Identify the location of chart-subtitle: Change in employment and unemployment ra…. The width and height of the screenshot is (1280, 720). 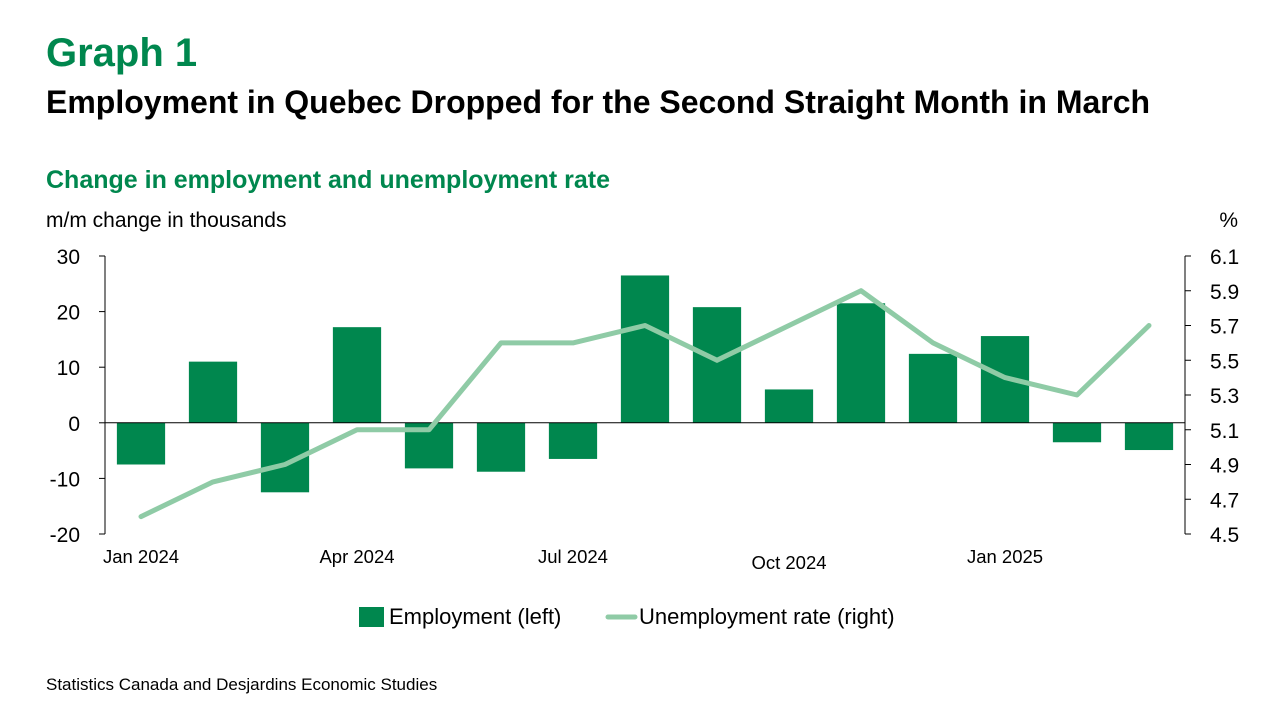
(328, 180).